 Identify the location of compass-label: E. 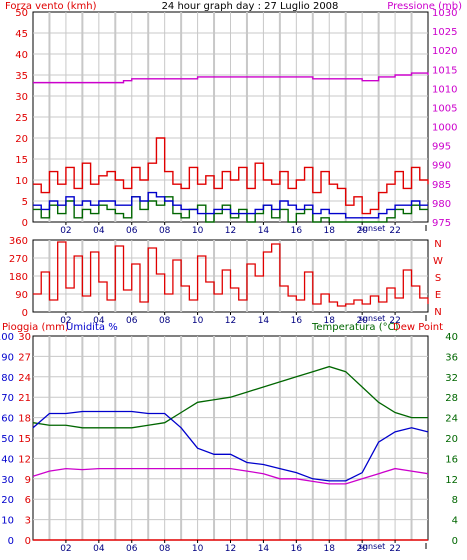
(438, 295).